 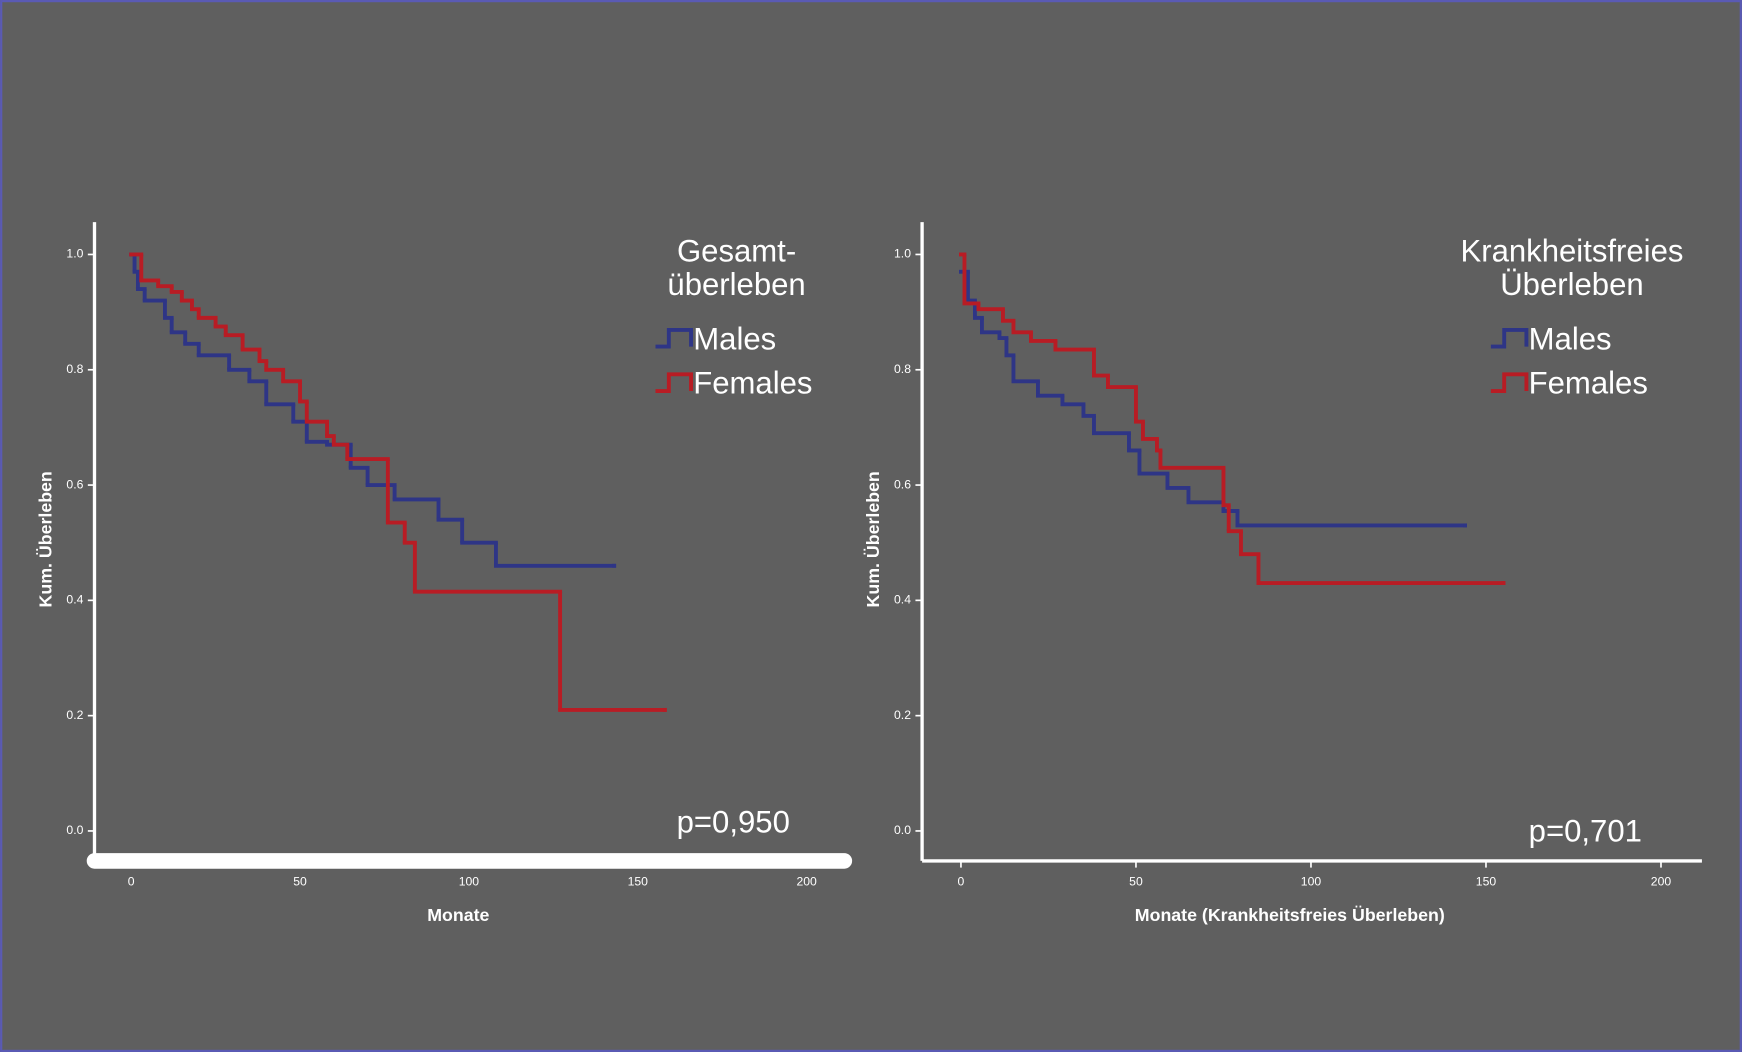 What do you see at coordinates (1571, 250) in the screenshot?
I see `legend-title: Krankheitsfreies` at bounding box center [1571, 250].